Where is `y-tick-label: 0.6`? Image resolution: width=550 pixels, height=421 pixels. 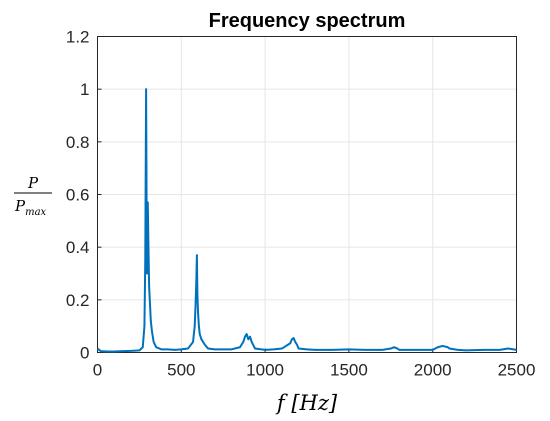
y-tick-label: 0.6 is located at coordinates (78, 195).